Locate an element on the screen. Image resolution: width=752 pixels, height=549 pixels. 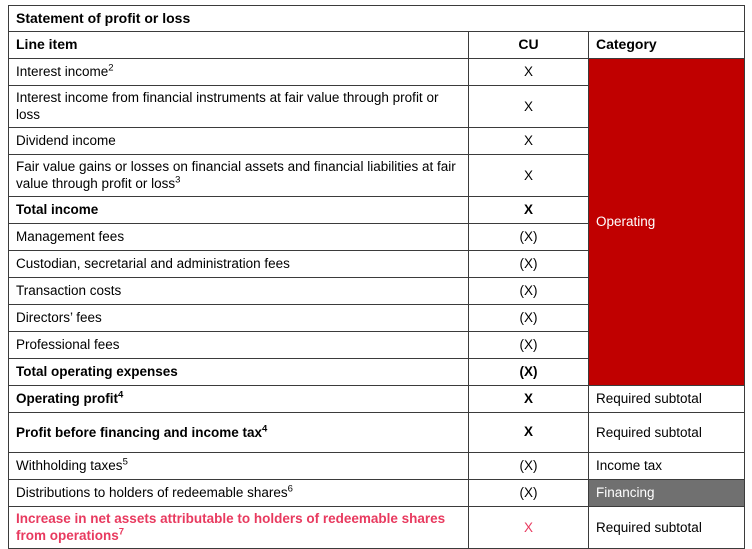
row-label-cell: Interest income2 is located at coordinates (238, 72).